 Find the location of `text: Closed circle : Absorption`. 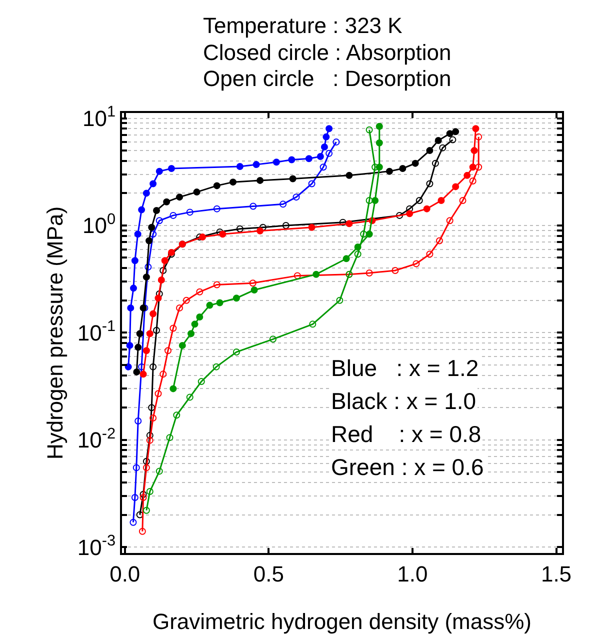

text: Closed circle : Absorption is located at coordinates (327, 52).